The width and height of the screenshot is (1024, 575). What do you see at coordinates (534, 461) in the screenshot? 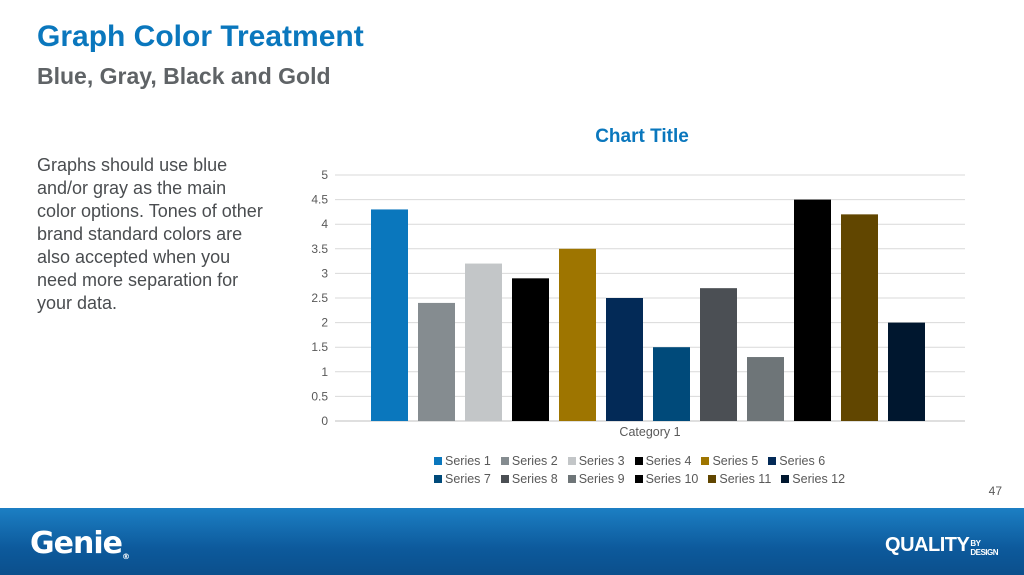
I see `legend-label: Series 2` at bounding box center [534, 461].